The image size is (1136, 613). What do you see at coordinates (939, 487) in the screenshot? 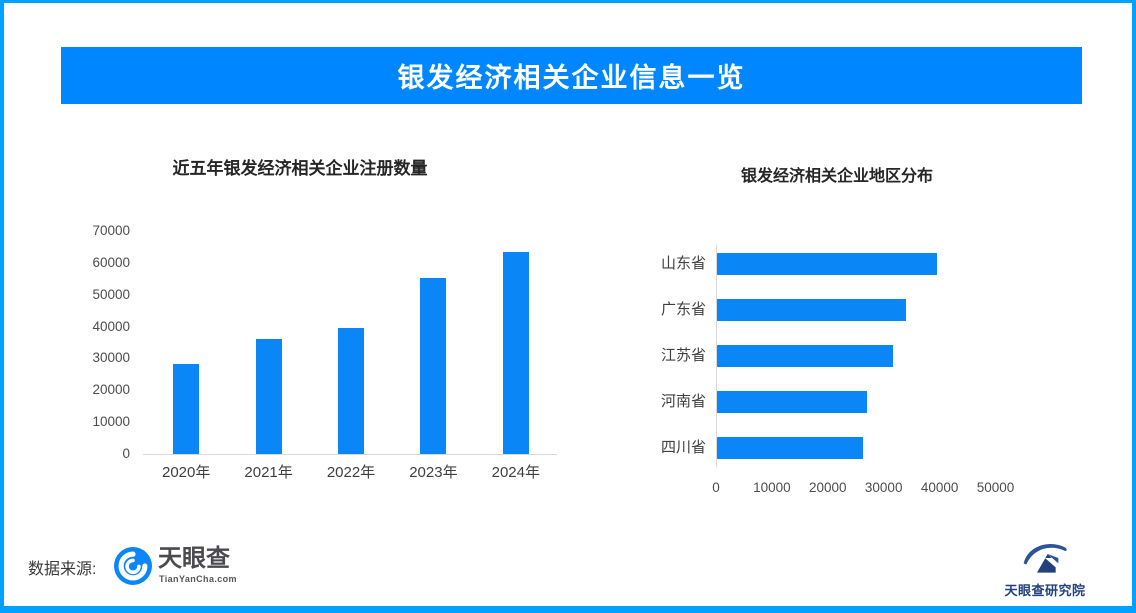
I see `x-axis-tick-label: 40000` at bounding box center [939, 487].